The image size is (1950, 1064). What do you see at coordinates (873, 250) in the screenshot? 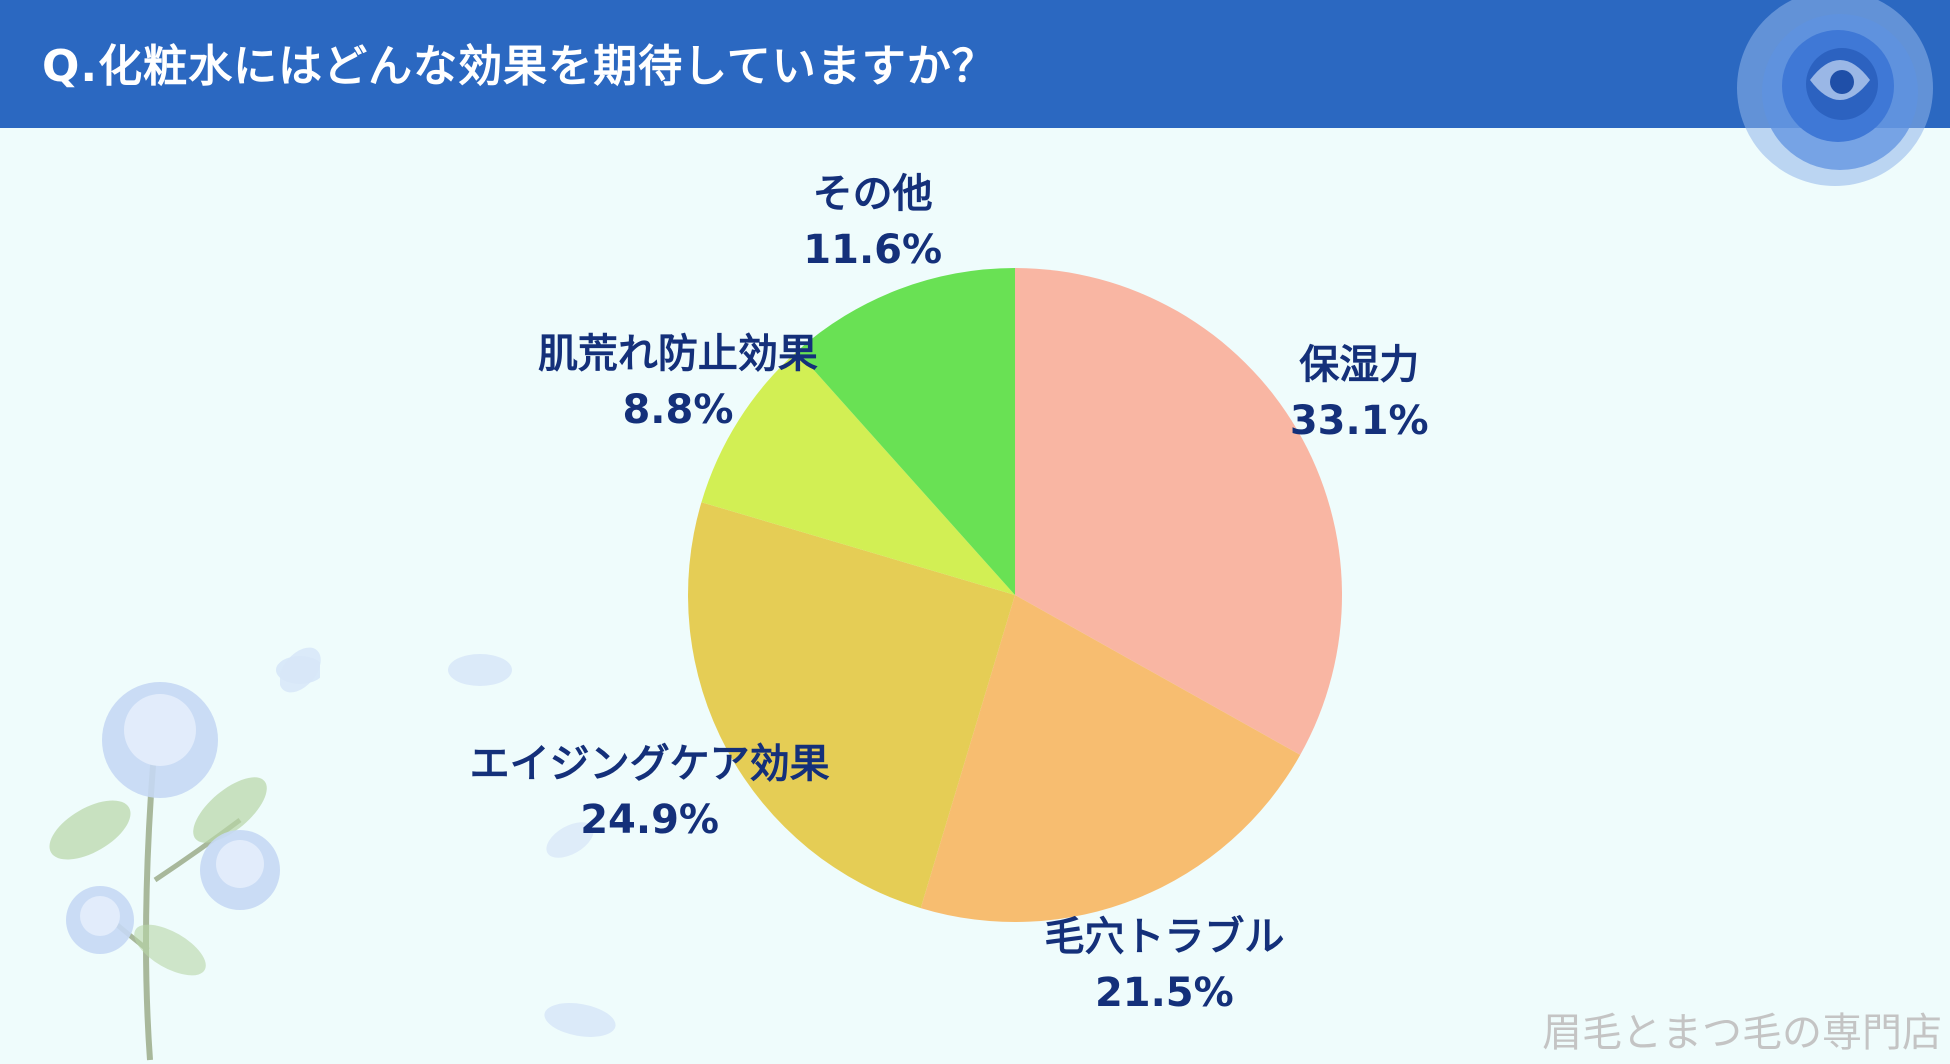
I see `slice-label-percent: 11.6%` at bounding box center [873, 250].